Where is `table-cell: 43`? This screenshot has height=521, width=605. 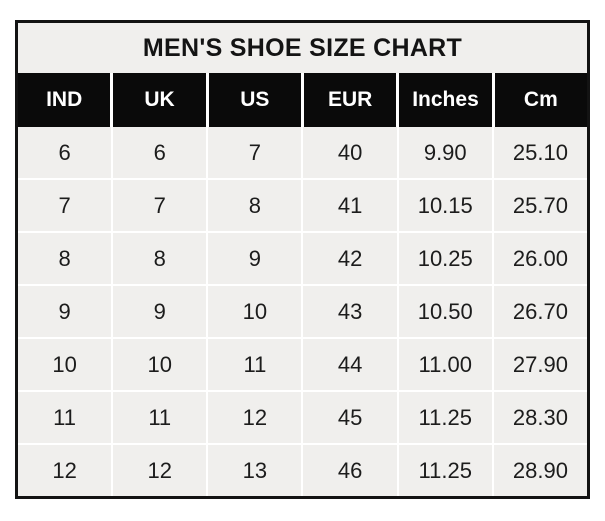
table-cell: 43 is located at coordinates (350, 311).